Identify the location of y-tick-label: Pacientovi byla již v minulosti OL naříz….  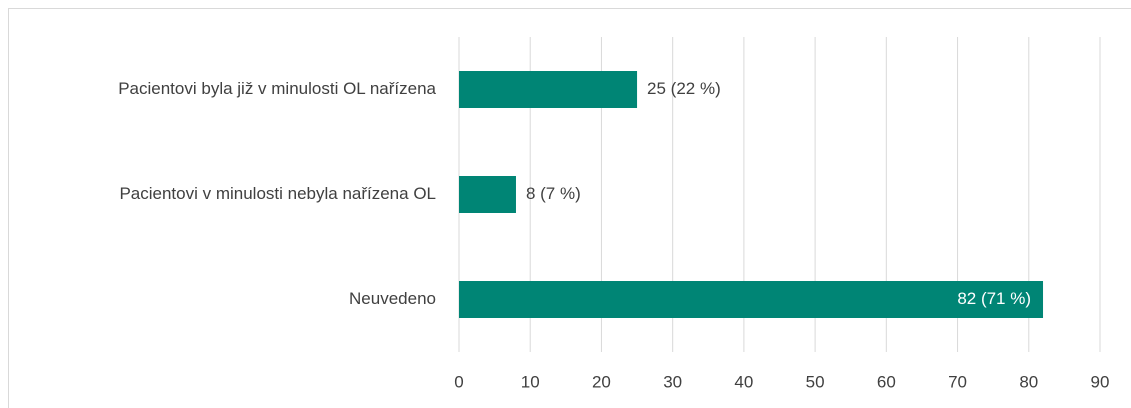
(277, 88).